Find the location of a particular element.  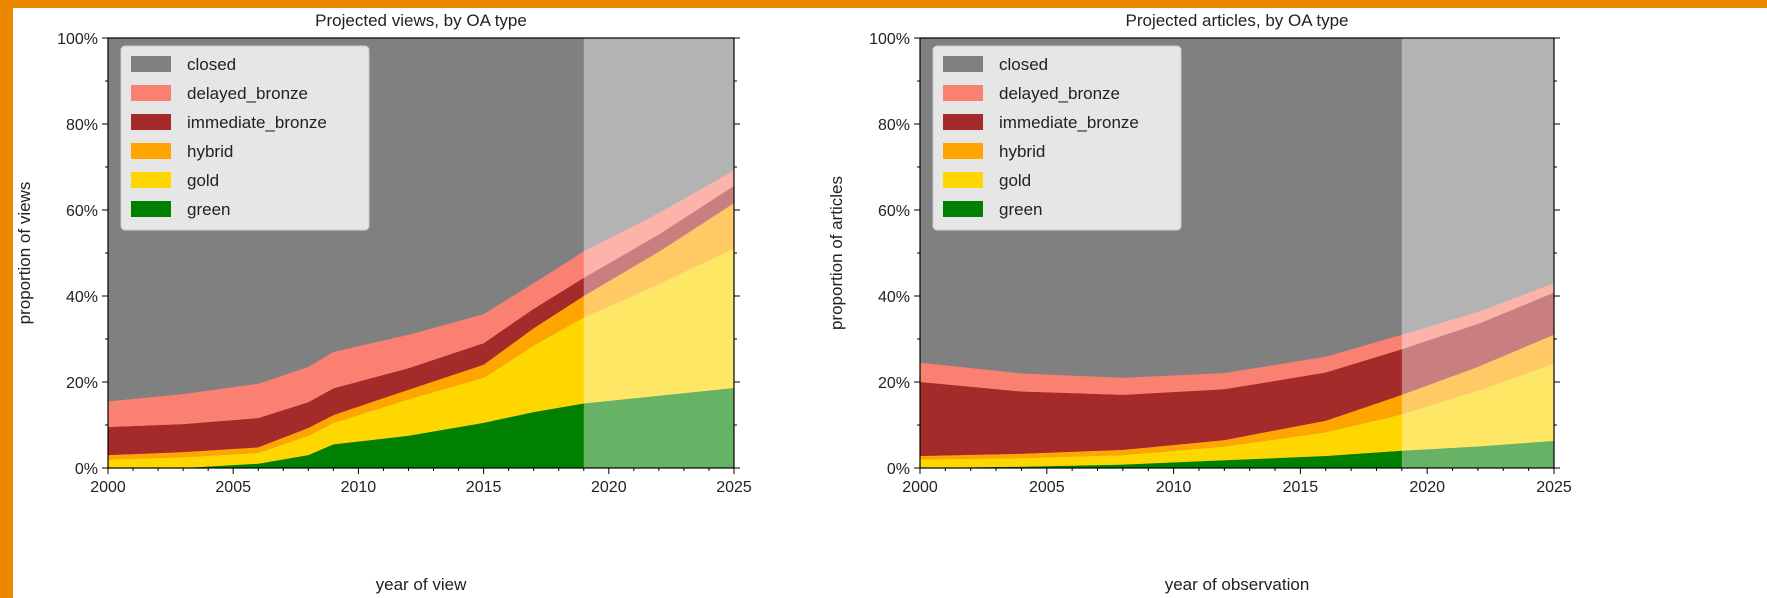

y-axis-label: proportion of views is located at coordinates (24, 253).